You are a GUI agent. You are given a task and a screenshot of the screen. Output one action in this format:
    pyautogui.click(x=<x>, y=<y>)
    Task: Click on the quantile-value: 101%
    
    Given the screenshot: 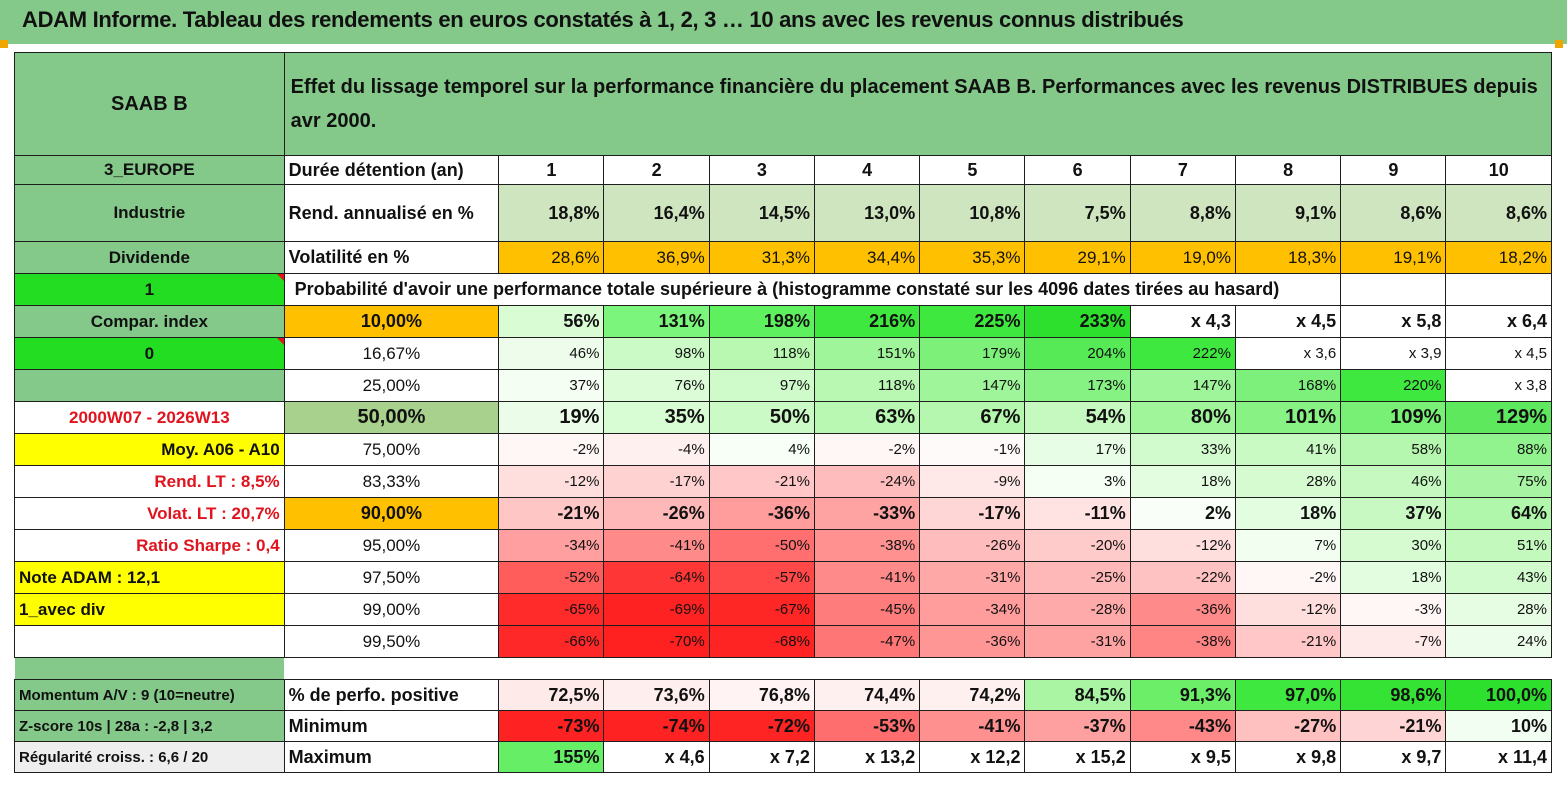 What is the action you would take?
    pyautogui.click(x=1288, y=417)
    